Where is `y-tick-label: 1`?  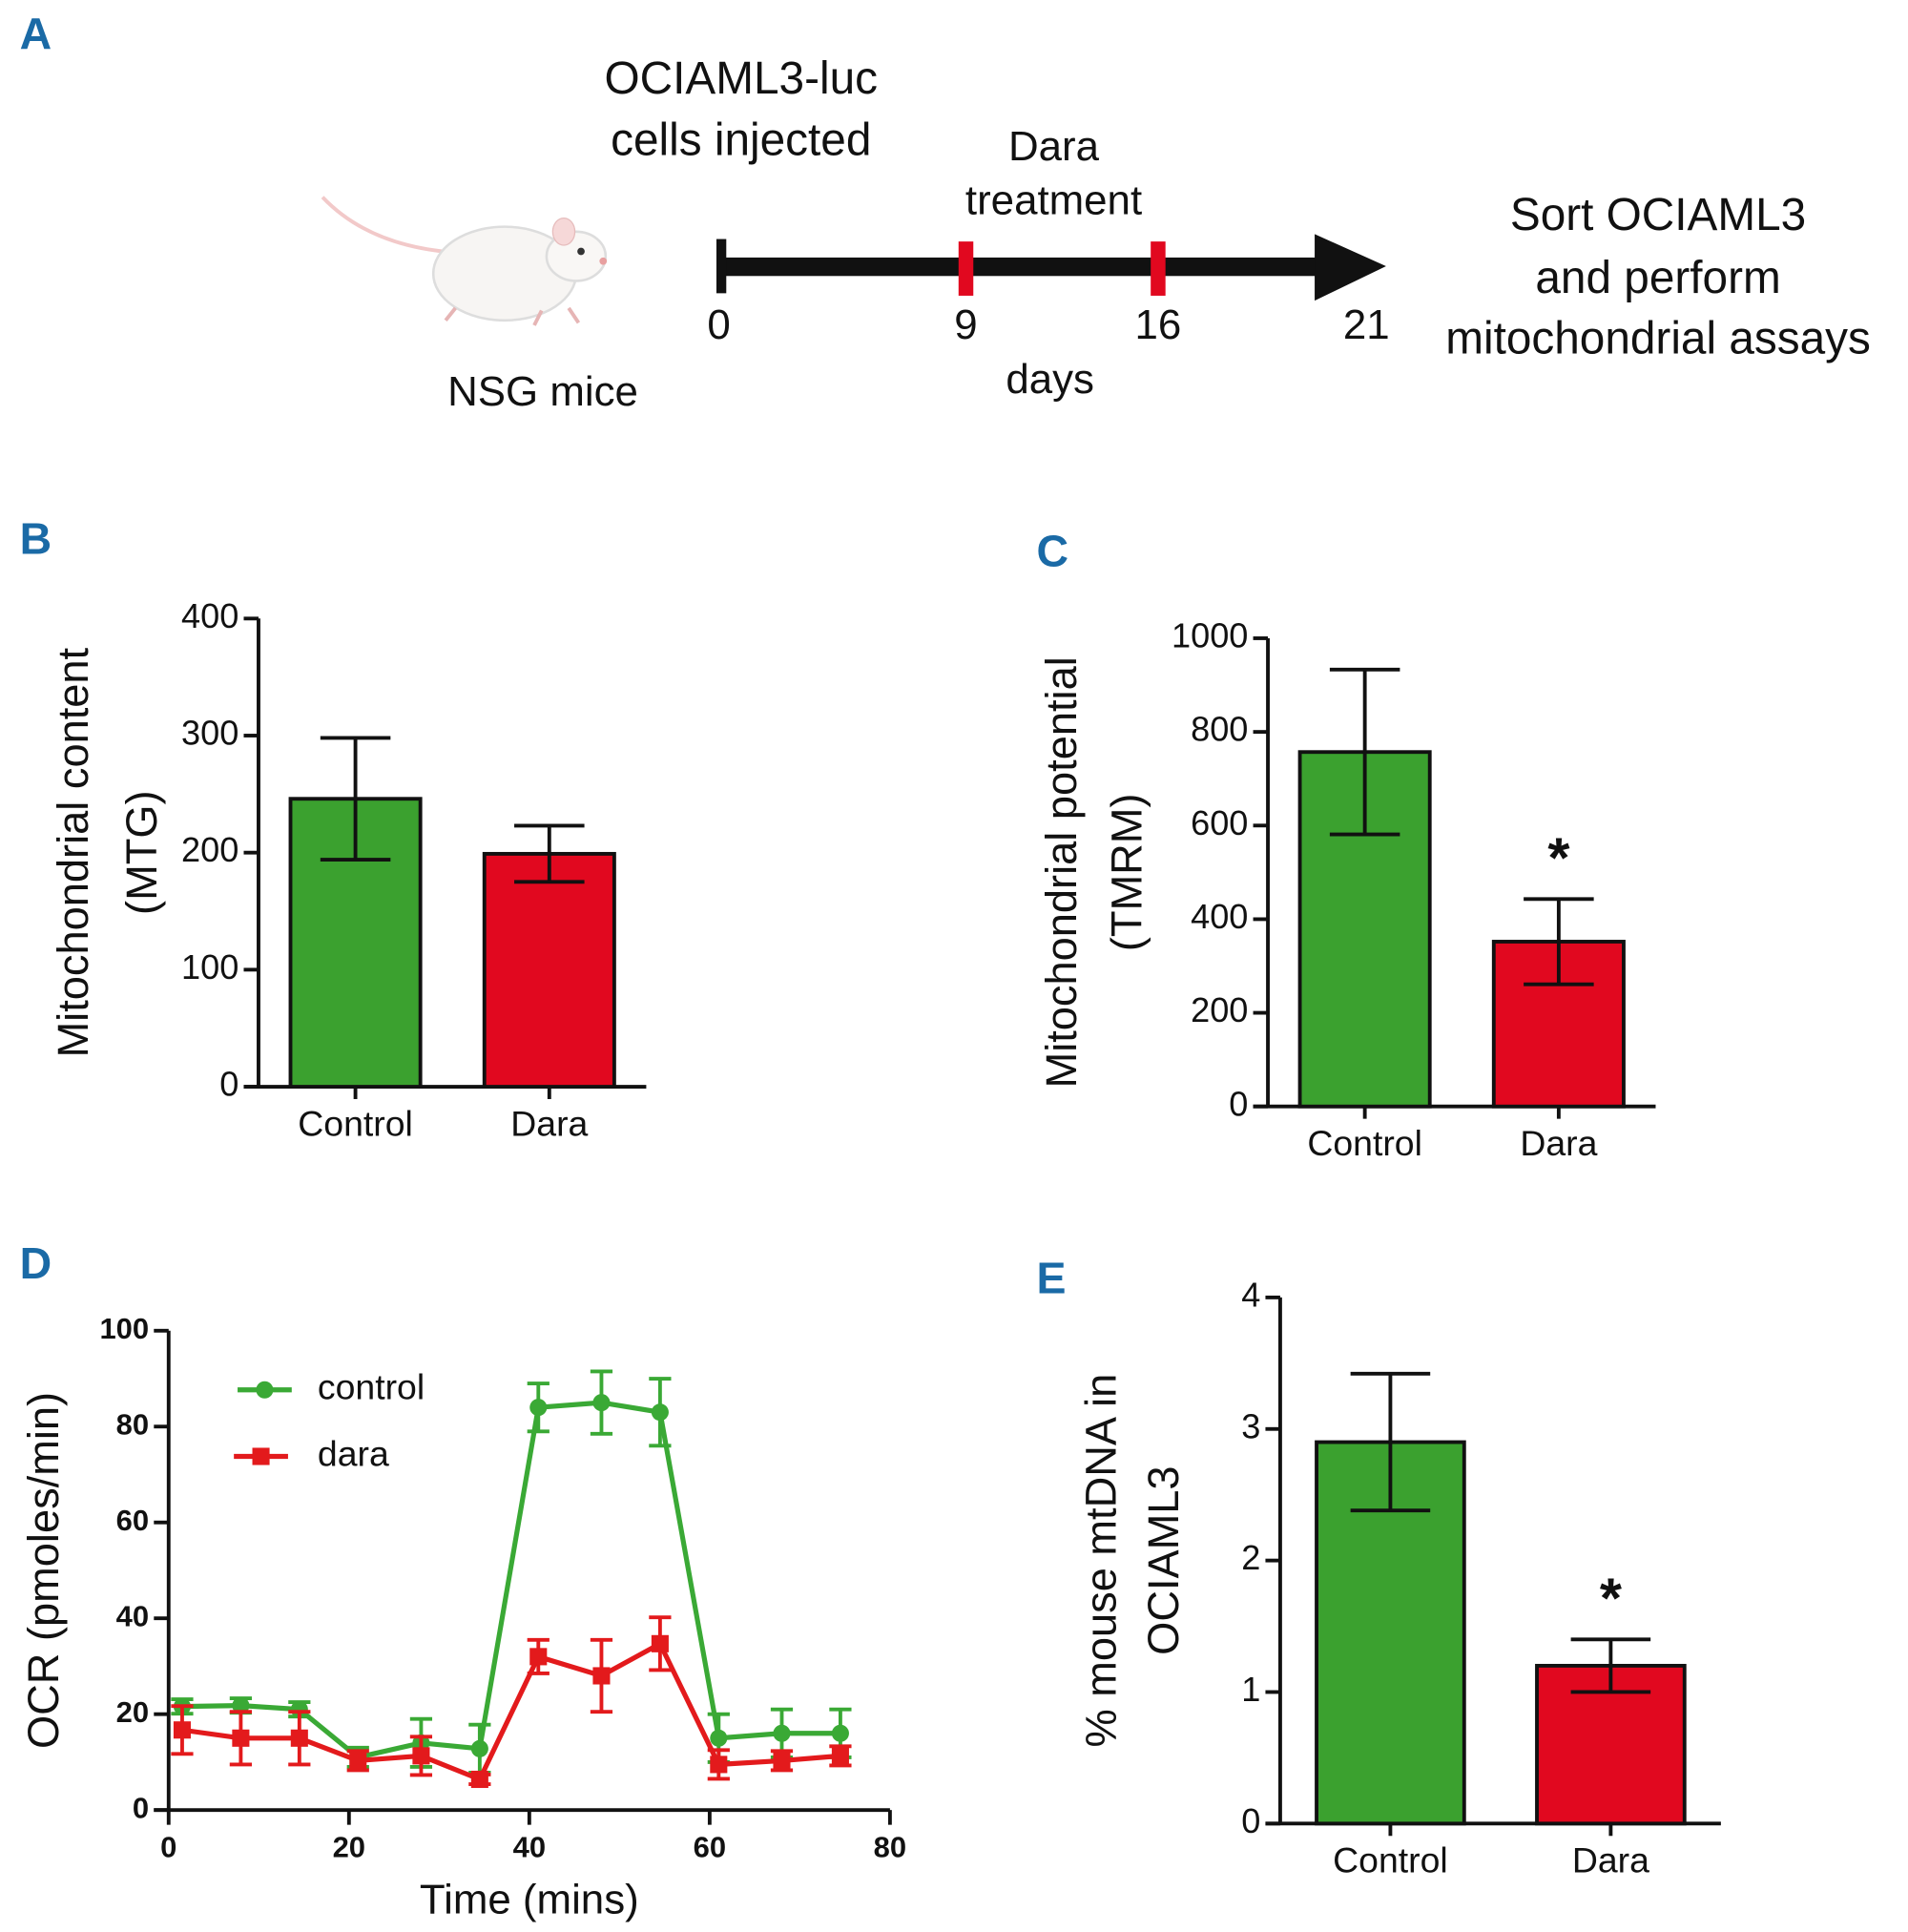
y-tick-label: 1 is located at coordinates (1250, 1689).